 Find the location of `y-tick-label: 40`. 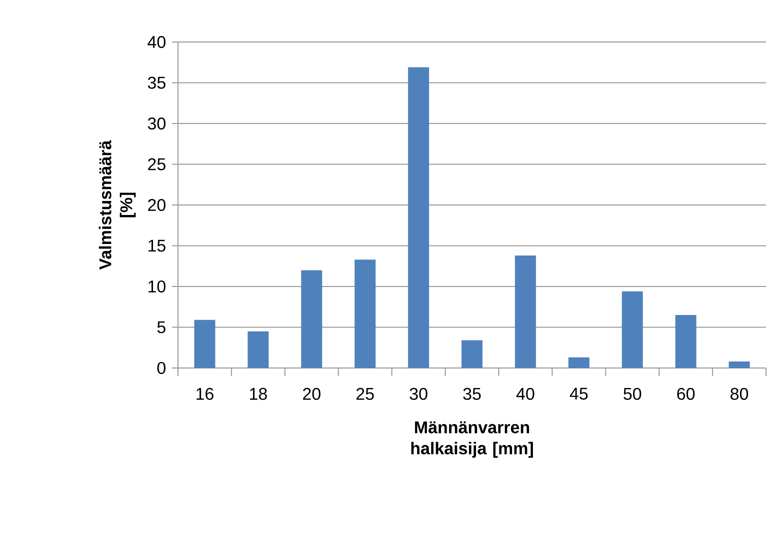

y-tick-label: 40 is located at coordinates (157, 42).